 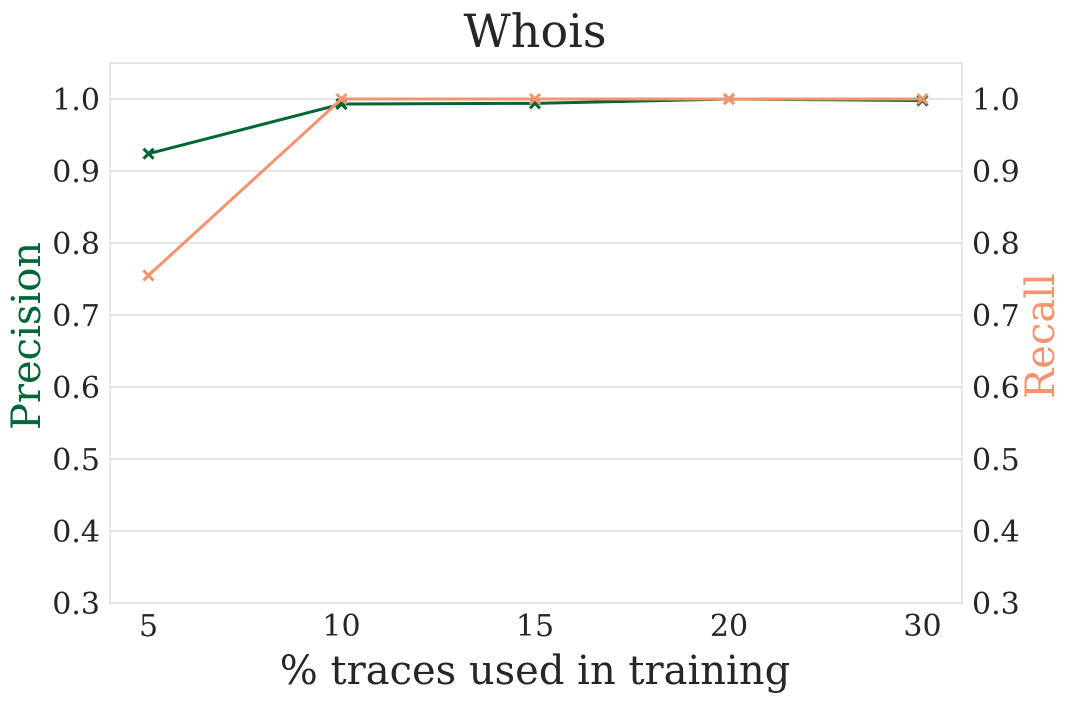 What do you see at coordinates (76, 244) in the screenshot?
I see `y-tick-label-left: 0.8` at bounding box center [76, 244].